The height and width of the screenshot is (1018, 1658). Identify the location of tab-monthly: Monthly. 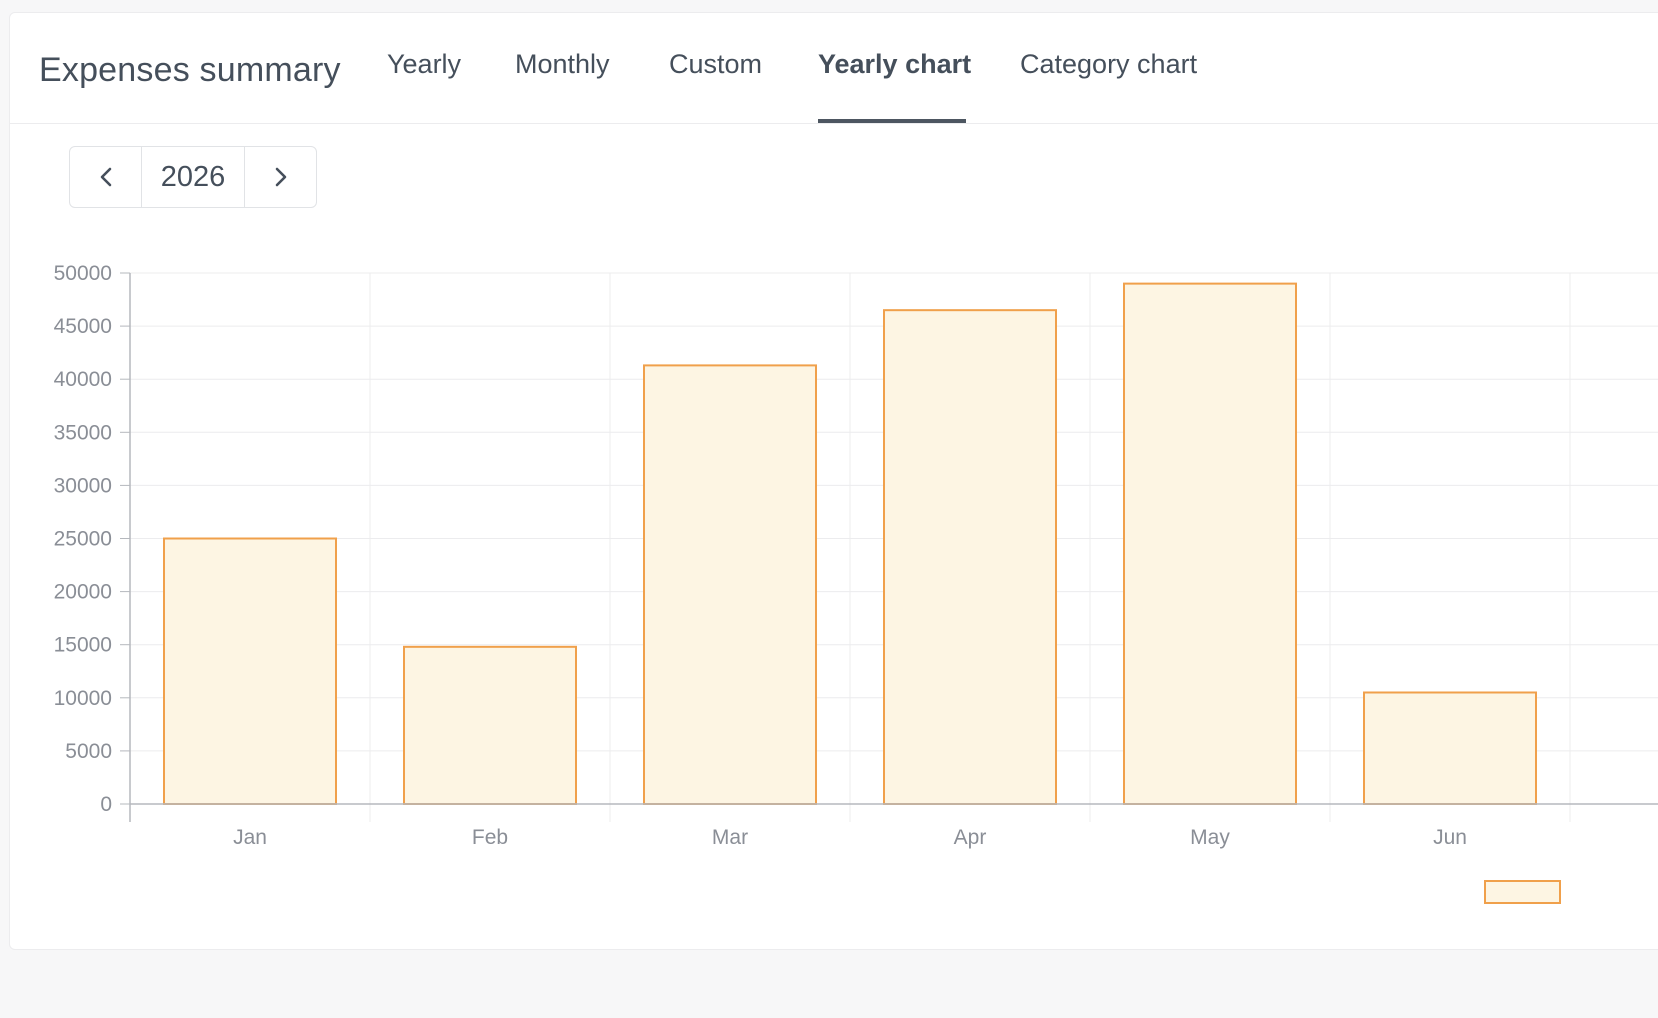
(562, 64).